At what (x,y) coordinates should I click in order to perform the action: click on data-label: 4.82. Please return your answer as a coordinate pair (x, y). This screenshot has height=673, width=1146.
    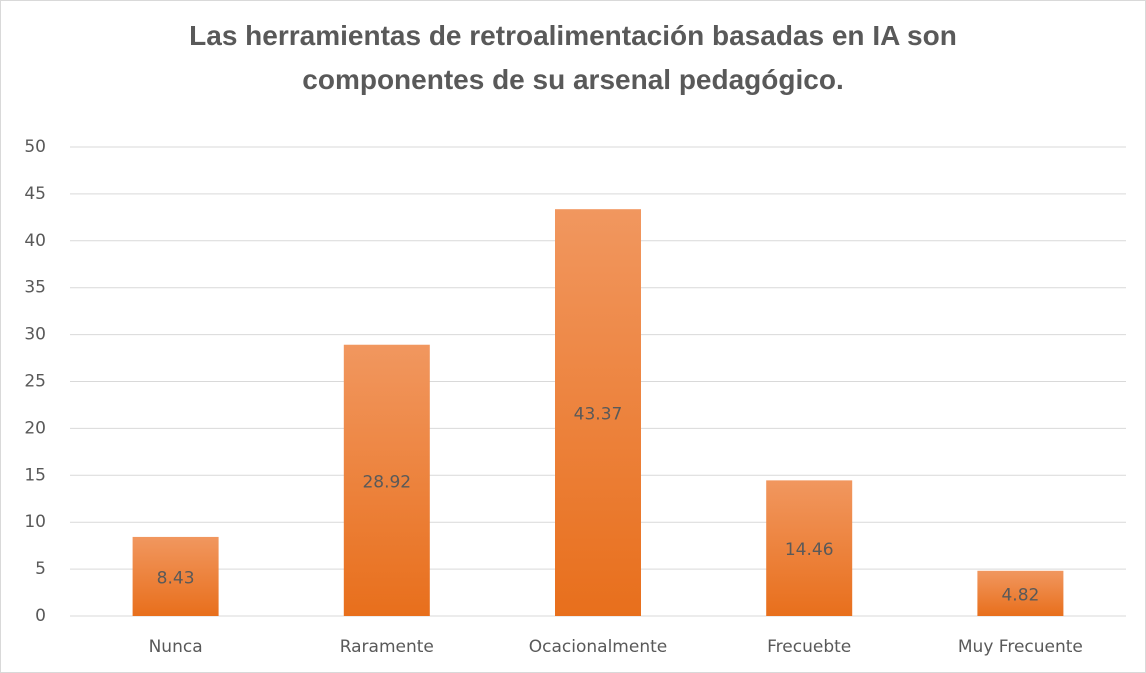
    Looking at the image, I should click on (1020, 595).